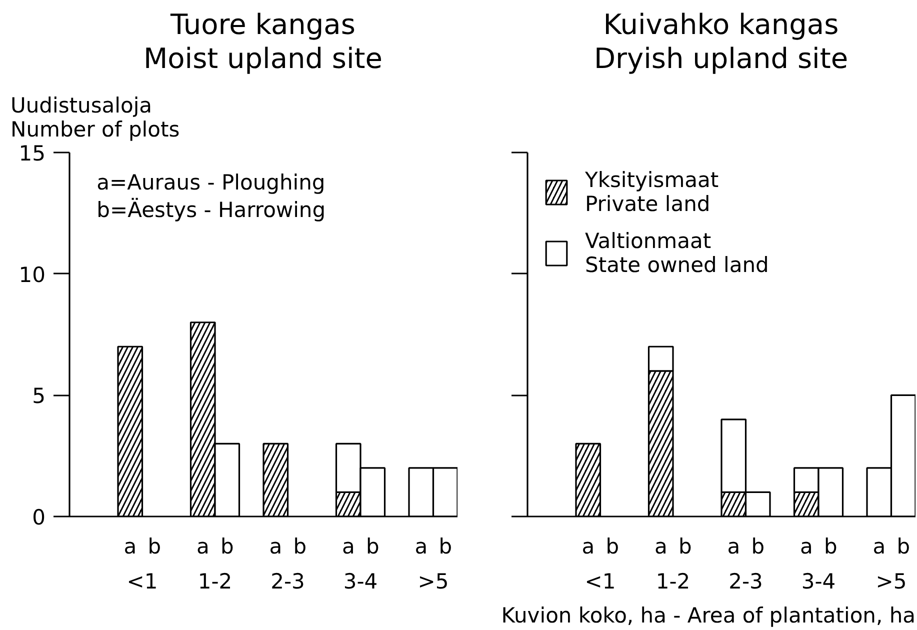 Image resolution: width=917 pixels, height=630 pixels. I want to click on y-tick-label: 5, so click(39, 396).